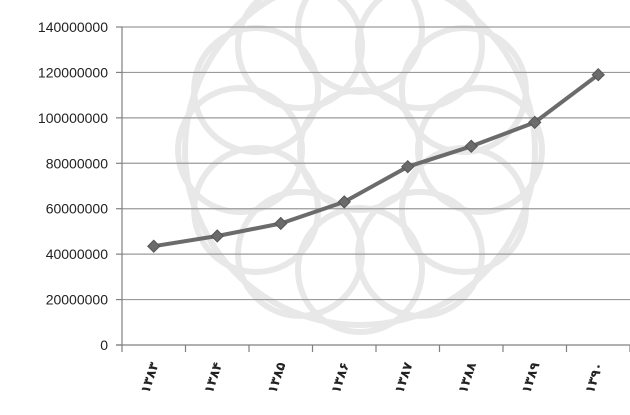 The height and width of the screenshot is (415, 630). What do you see at coordinates (371, 377) in the screenshot?
I see `x-tick-labels: ۱۳۸۳ ۱۳۸۴ ۱۳۸۵ ۱۳۸۶ ۱۳۸۷ ۱۳۸۸ ۱۳۸۹ ۱۳۹۰` at bounding box center [371, 377].